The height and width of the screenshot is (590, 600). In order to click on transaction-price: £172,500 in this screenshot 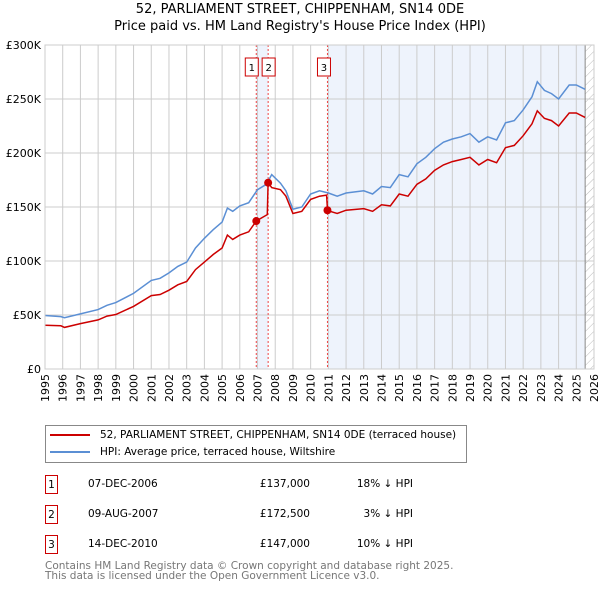, I will do `click(284, 514)`.